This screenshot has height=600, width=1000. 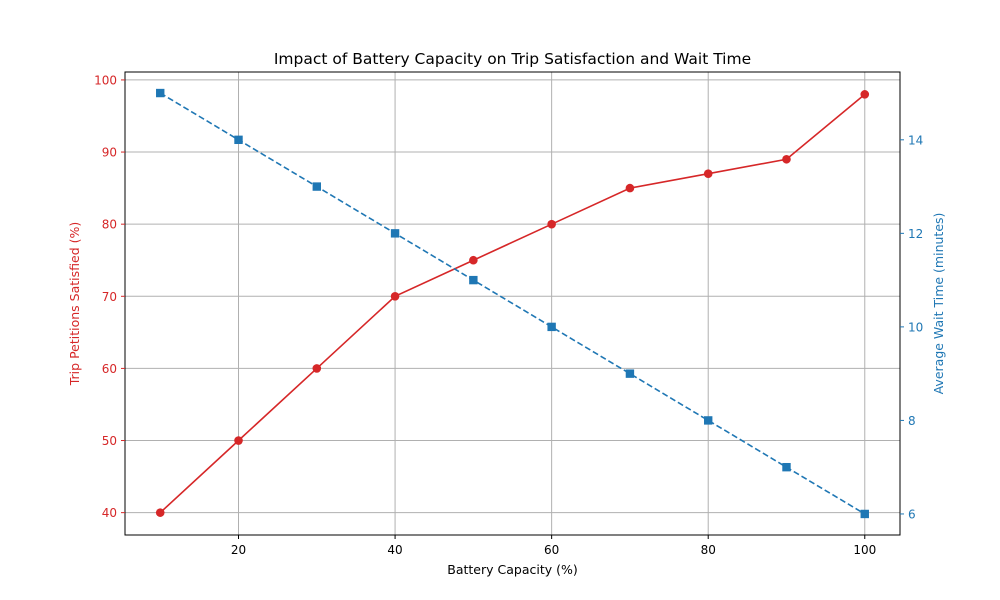 What do you see at coordinates (109, 369) in the screenshot?
I see `y-left-tick-label: 60` at bounding box center [109, 369].